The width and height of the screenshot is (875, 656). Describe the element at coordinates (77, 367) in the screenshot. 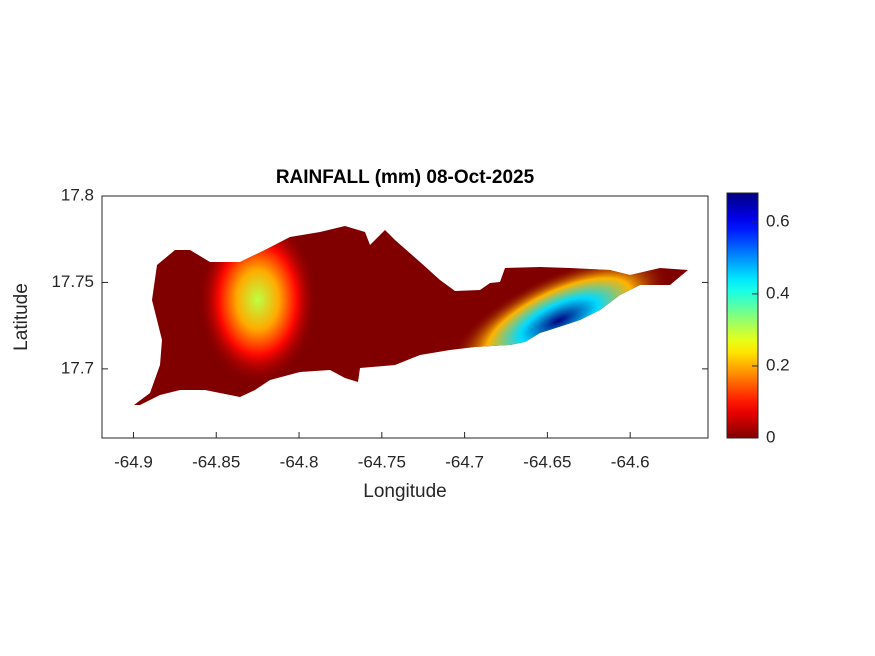

I see `y-tick-label: 17.7` at that location.